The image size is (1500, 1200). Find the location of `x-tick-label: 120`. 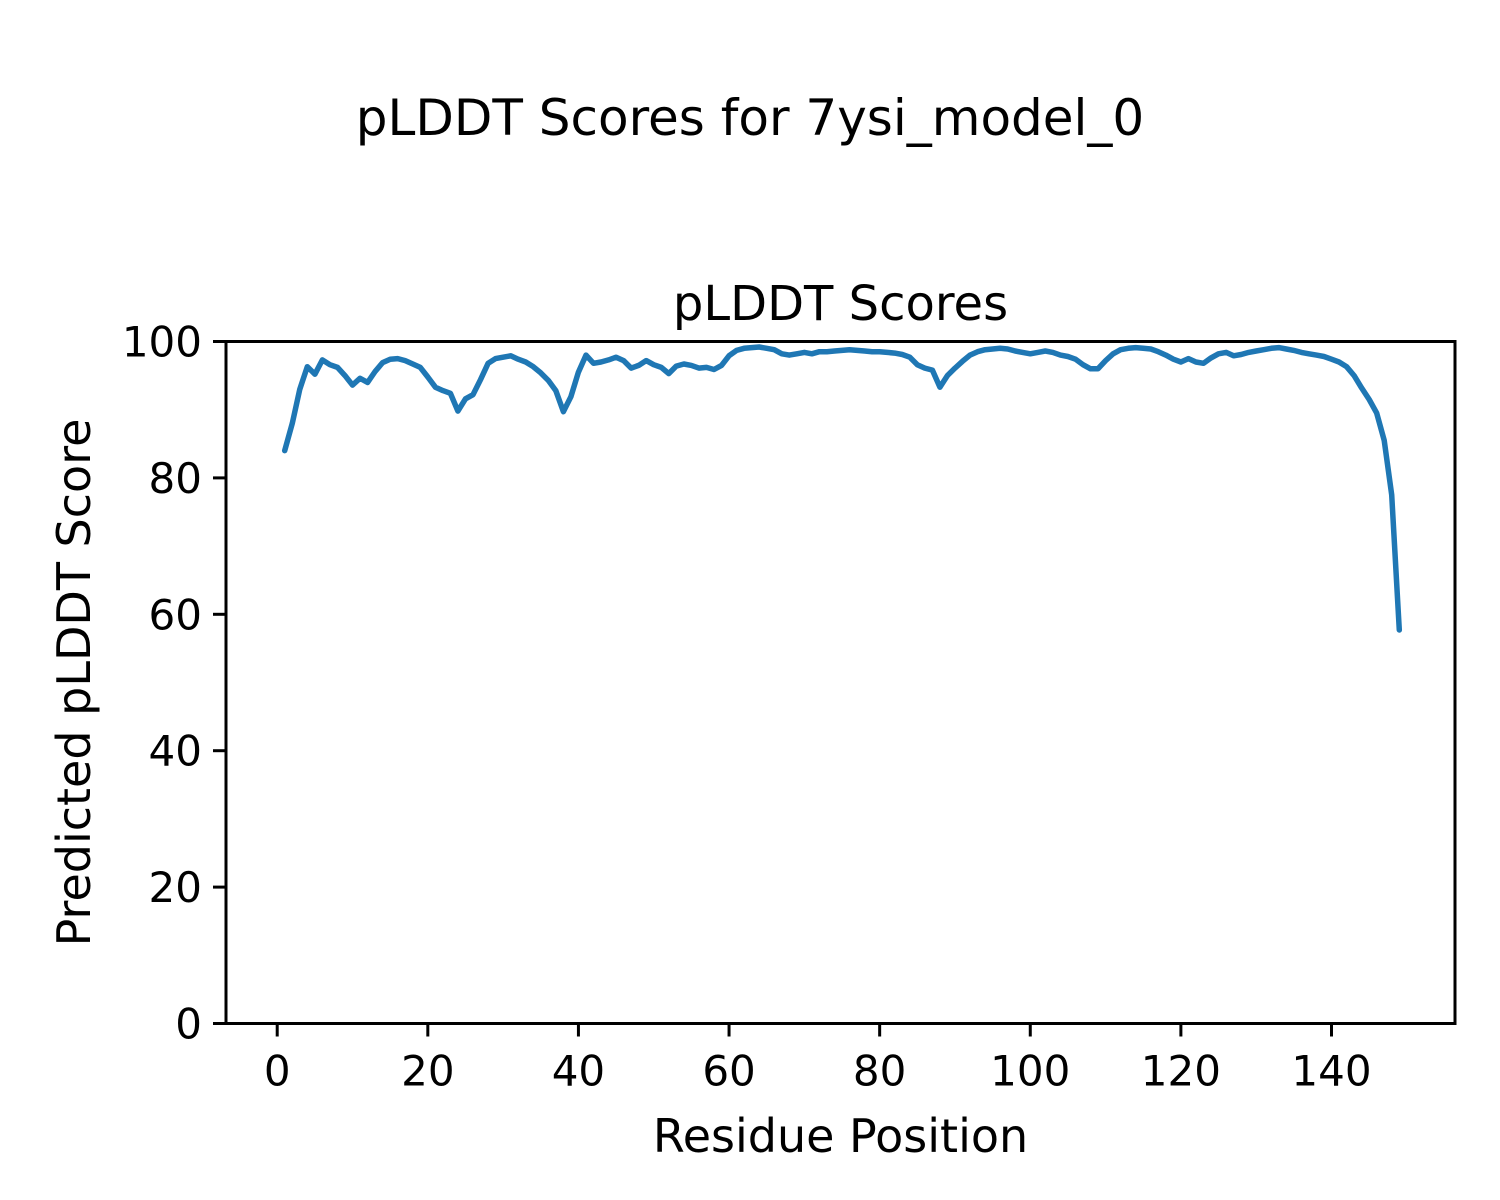

x-tick-label: 120 is located at coordinates (1181, 1071).